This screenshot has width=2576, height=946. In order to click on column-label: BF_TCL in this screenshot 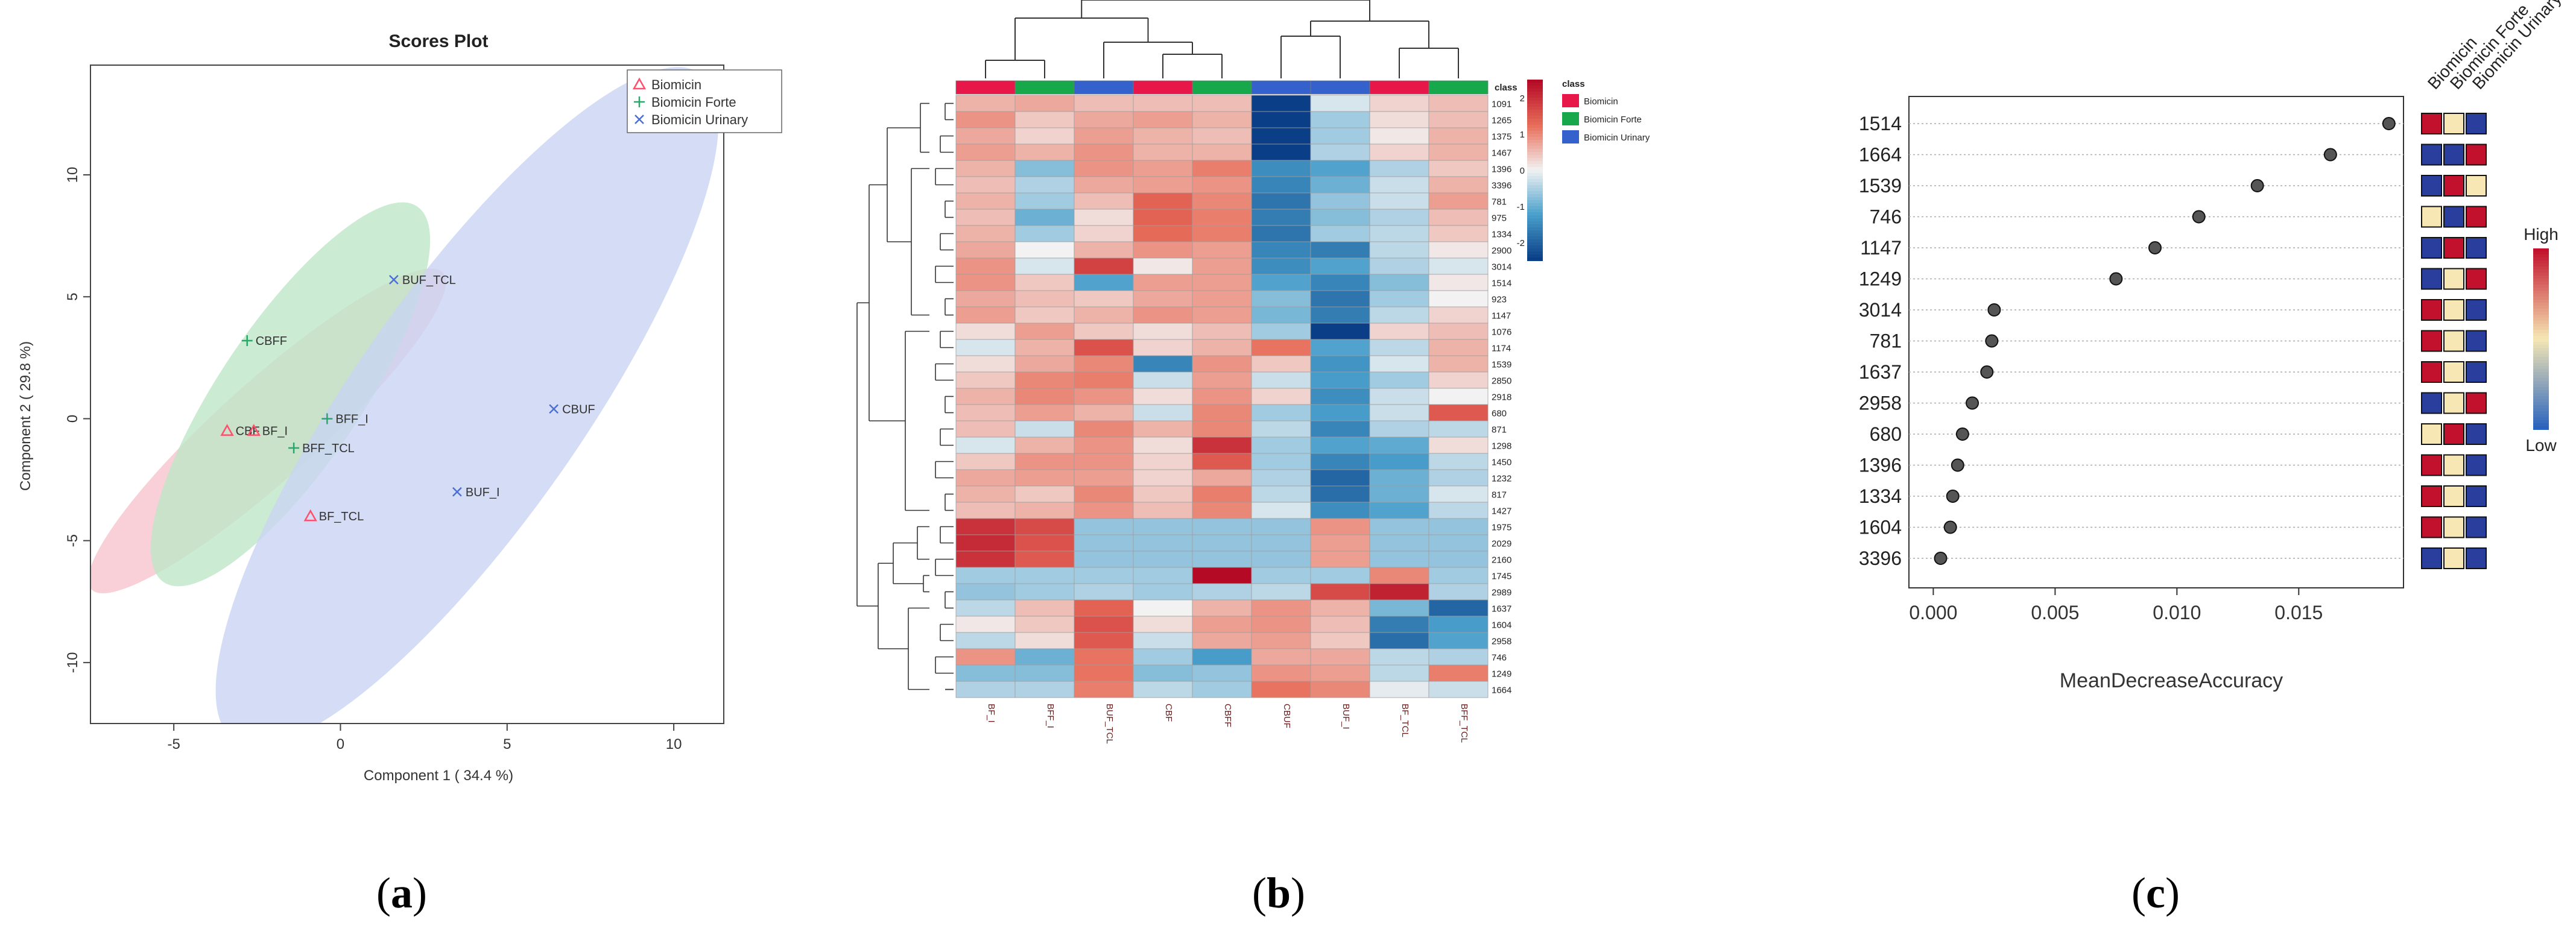, I will do `click(1405, 720)`.